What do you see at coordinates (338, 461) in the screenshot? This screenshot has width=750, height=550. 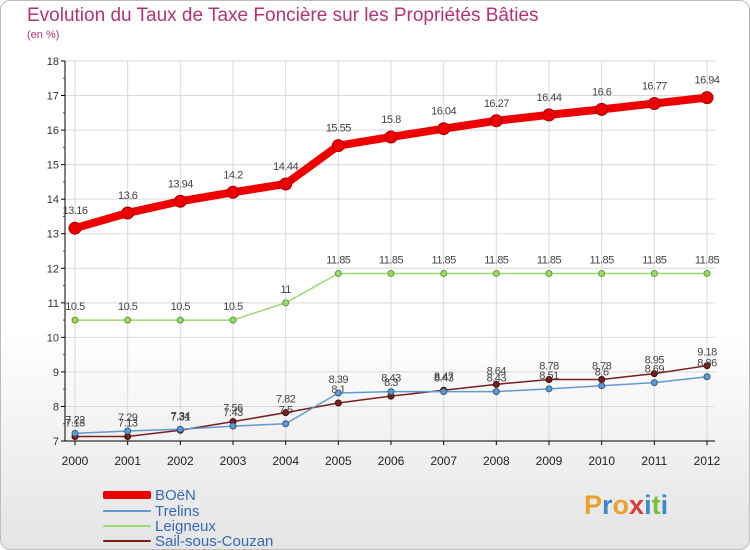 I see `x-tick-label: 2005` at bounding box center [338, 461].